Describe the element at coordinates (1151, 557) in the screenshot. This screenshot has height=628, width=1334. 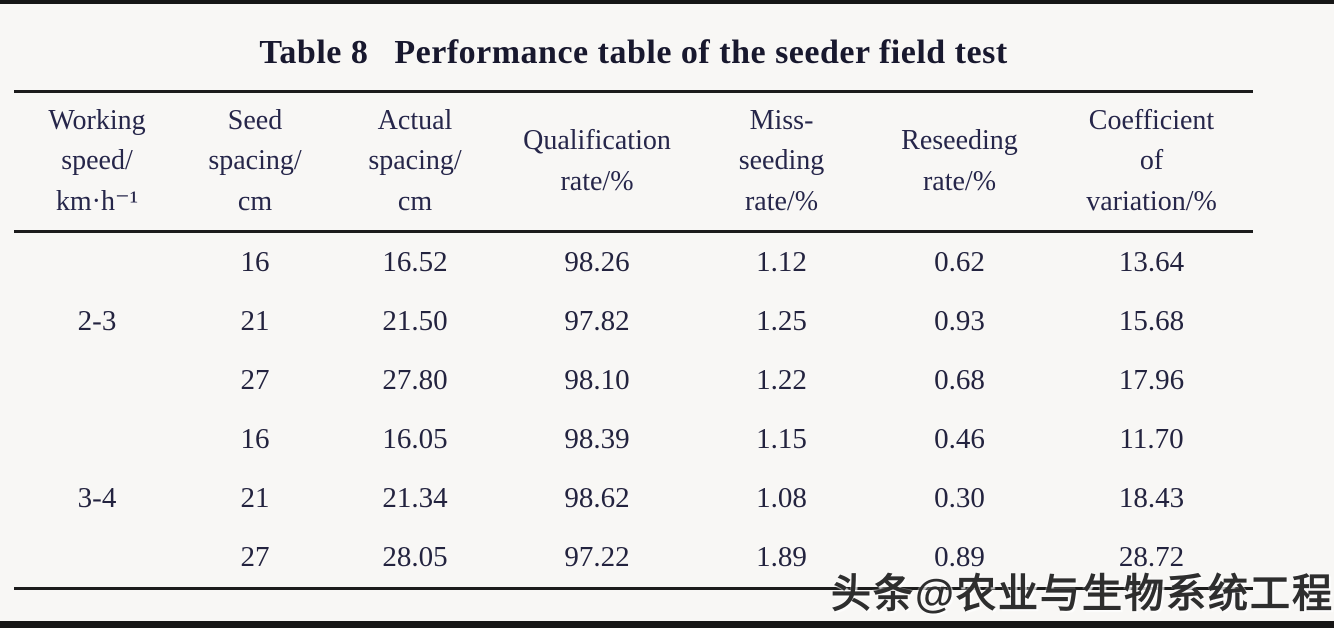
I see `cell-coefficient-of-variation: 28.72` at that location.